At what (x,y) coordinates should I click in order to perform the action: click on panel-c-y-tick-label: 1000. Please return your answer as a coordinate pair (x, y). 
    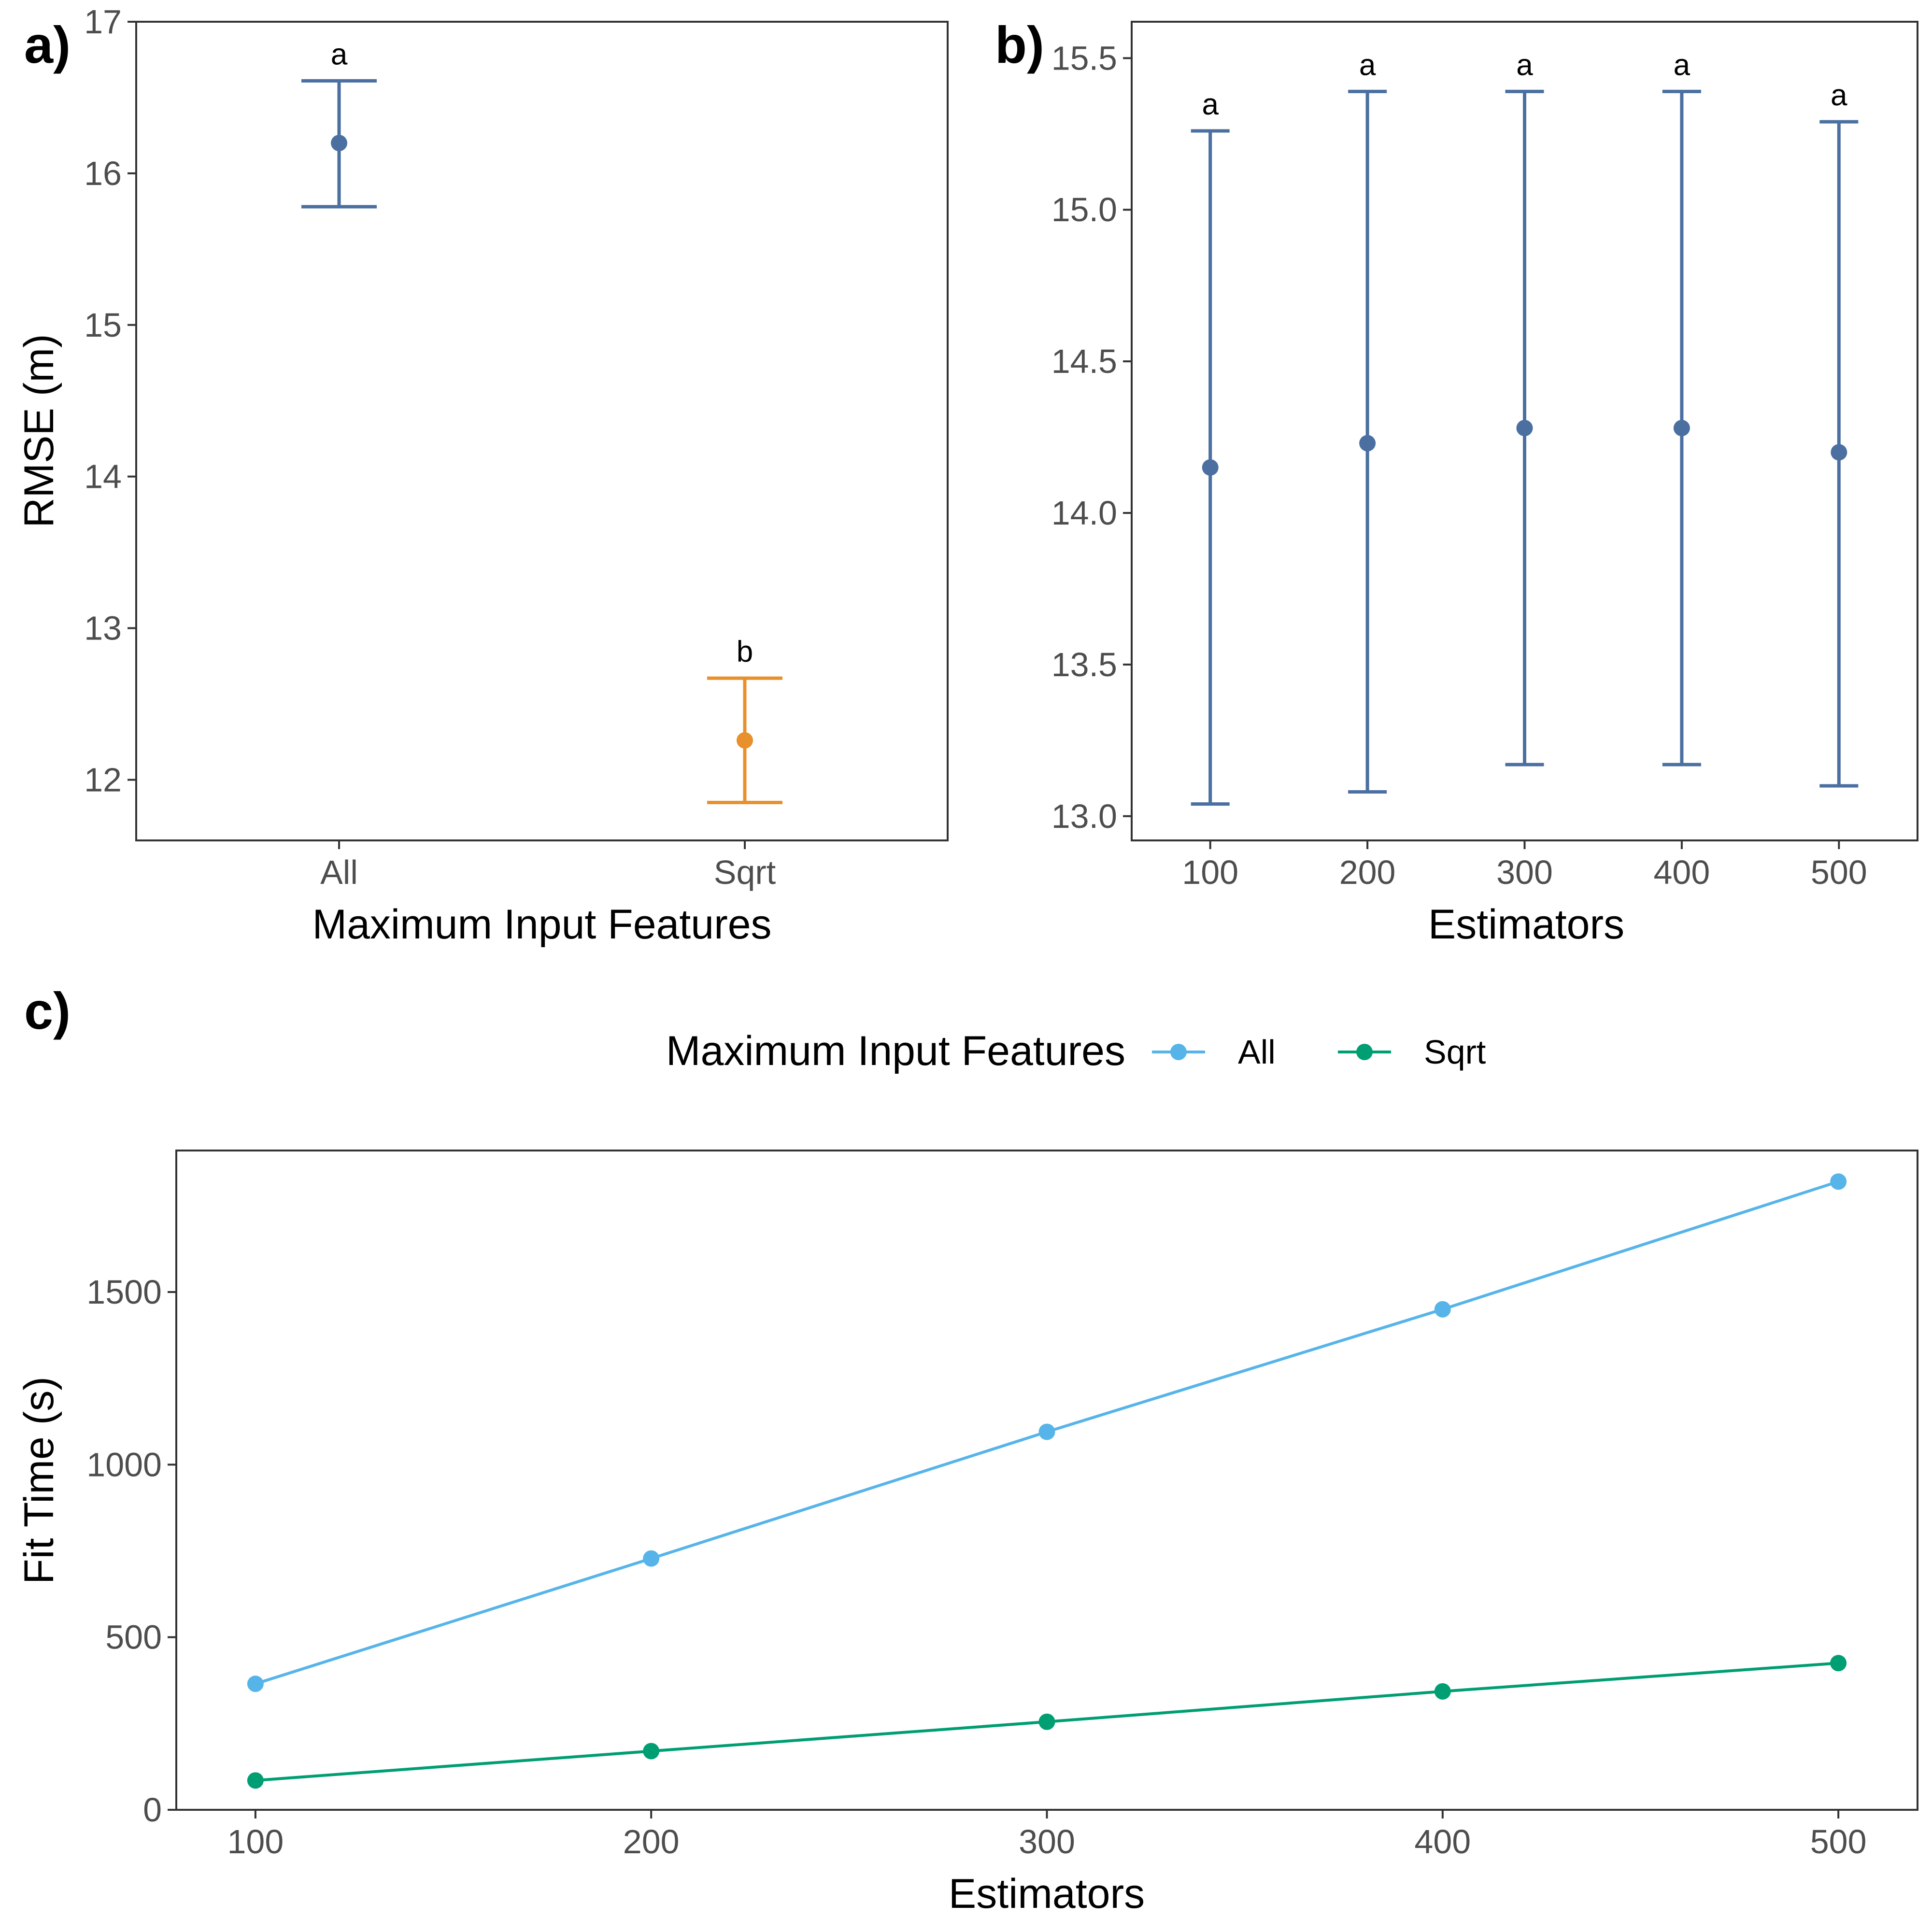
    Looking at the image, I should click on (124, 1464).